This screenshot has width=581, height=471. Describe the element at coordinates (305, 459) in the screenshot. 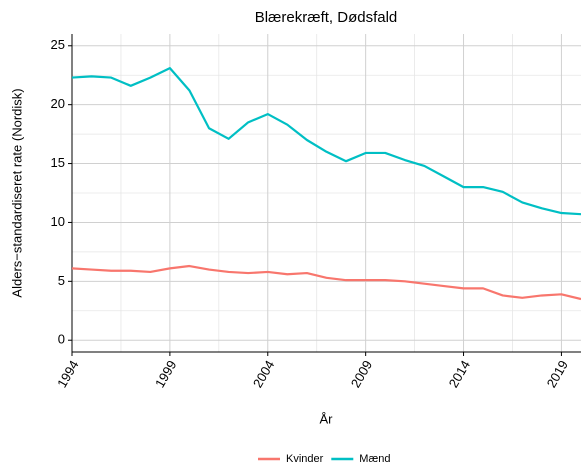

I see `legend-label: Kvinder` at that location.